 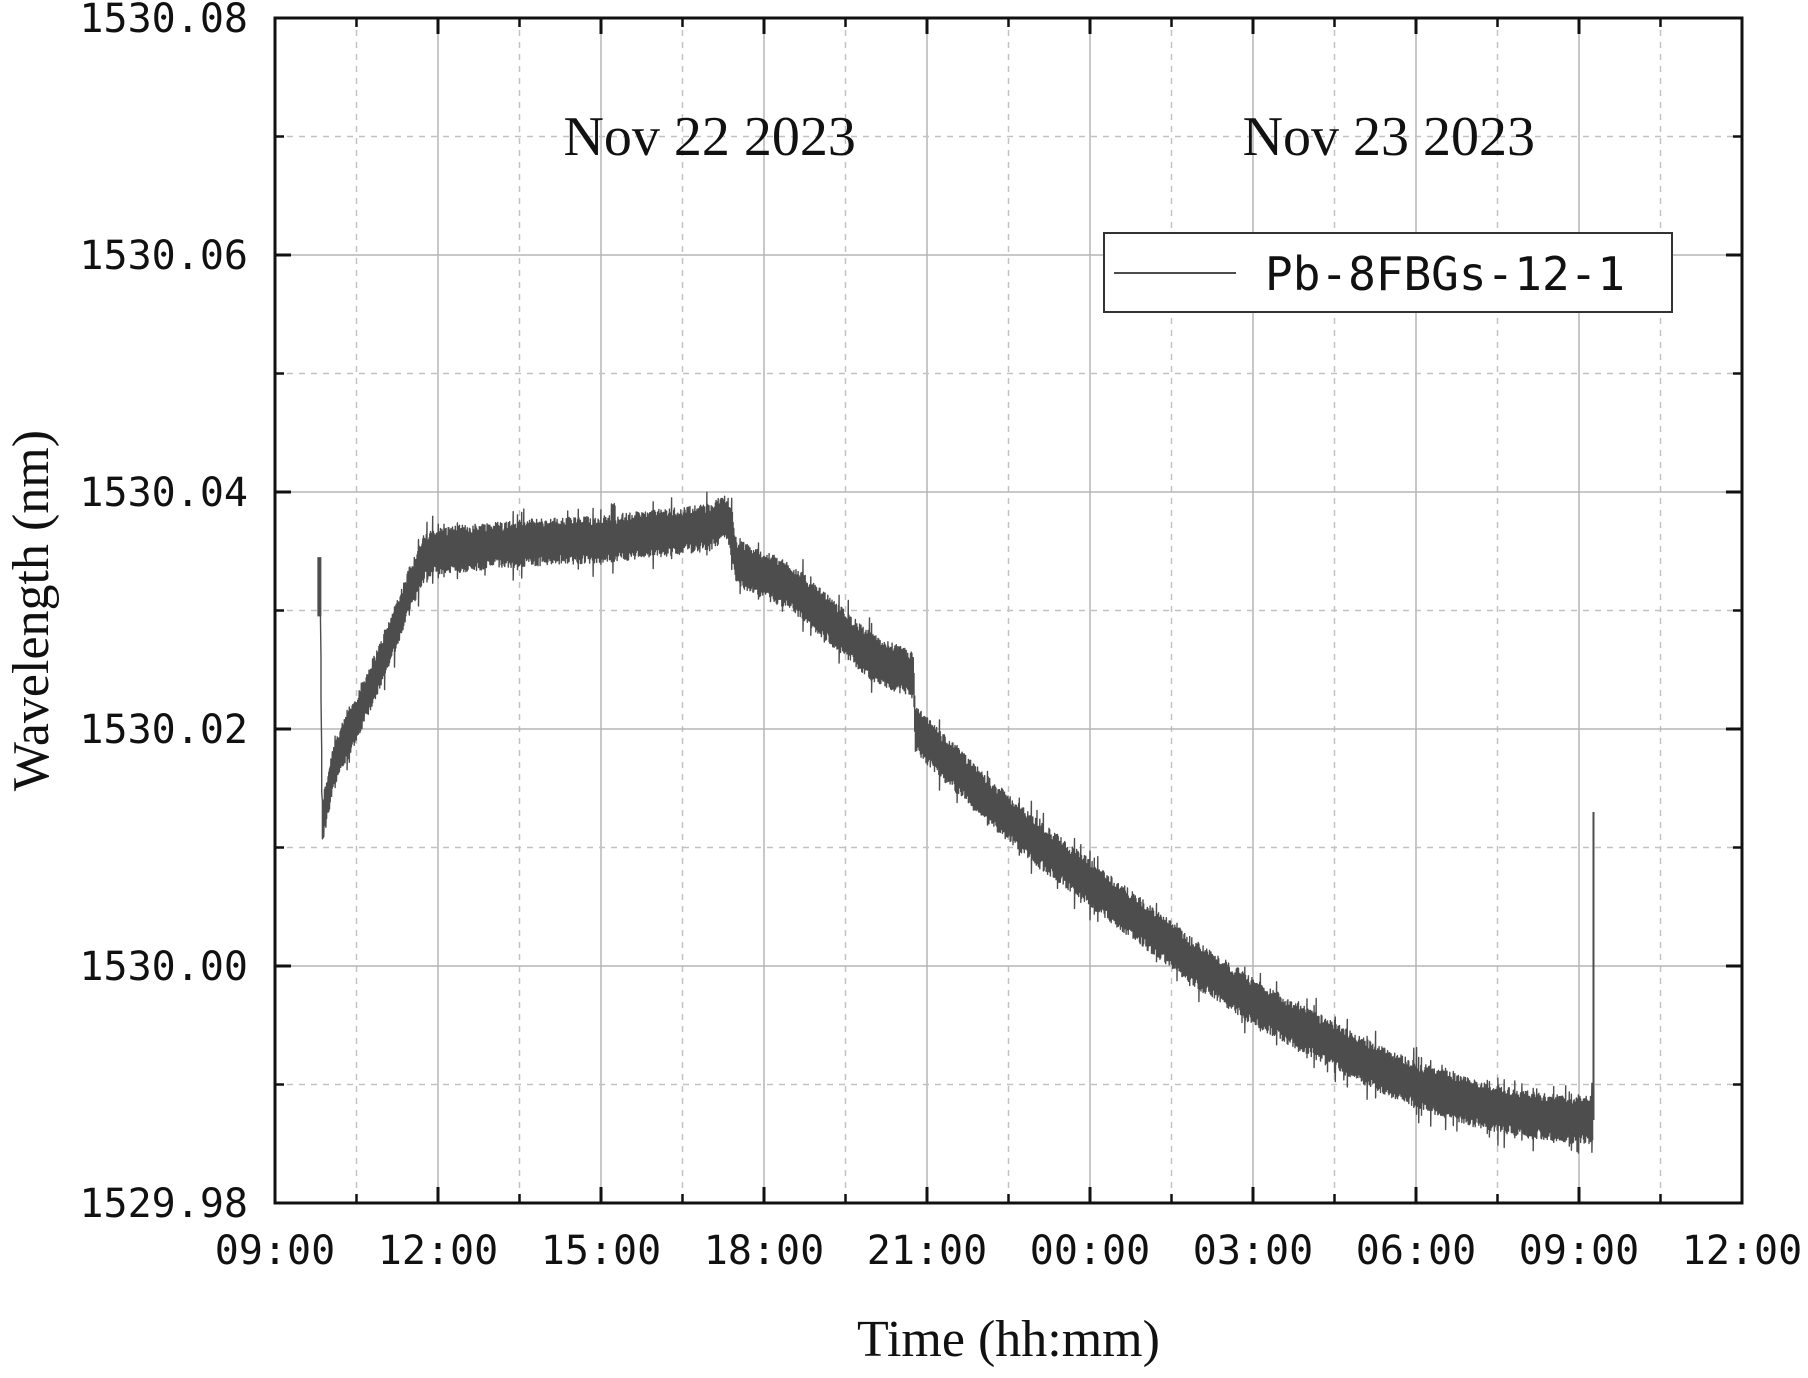 I want to click on x-tick-label: 18:00, so click(x=764, y=1251).